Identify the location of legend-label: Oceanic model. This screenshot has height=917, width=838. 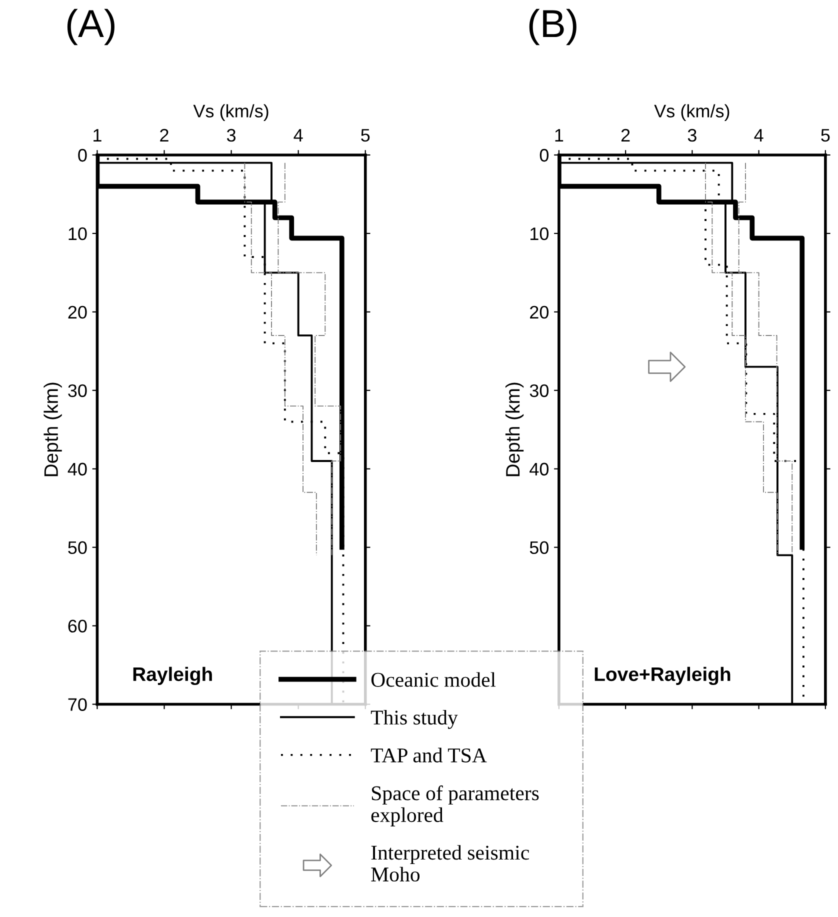
(433, 679).